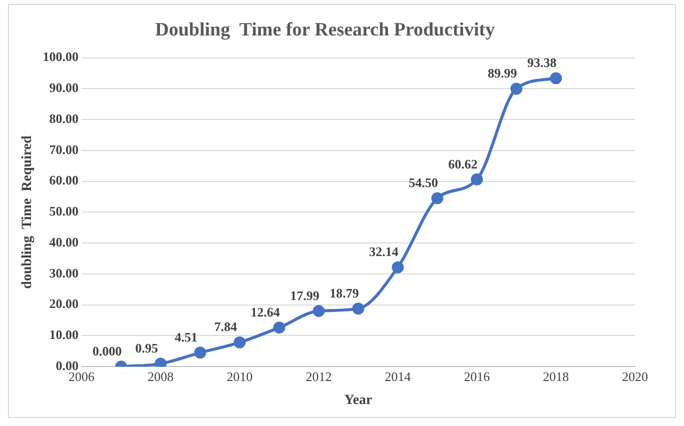  Describe the element at coordinates (503, 73) in the screenshot. I see `data-label: 89.99` at that location.